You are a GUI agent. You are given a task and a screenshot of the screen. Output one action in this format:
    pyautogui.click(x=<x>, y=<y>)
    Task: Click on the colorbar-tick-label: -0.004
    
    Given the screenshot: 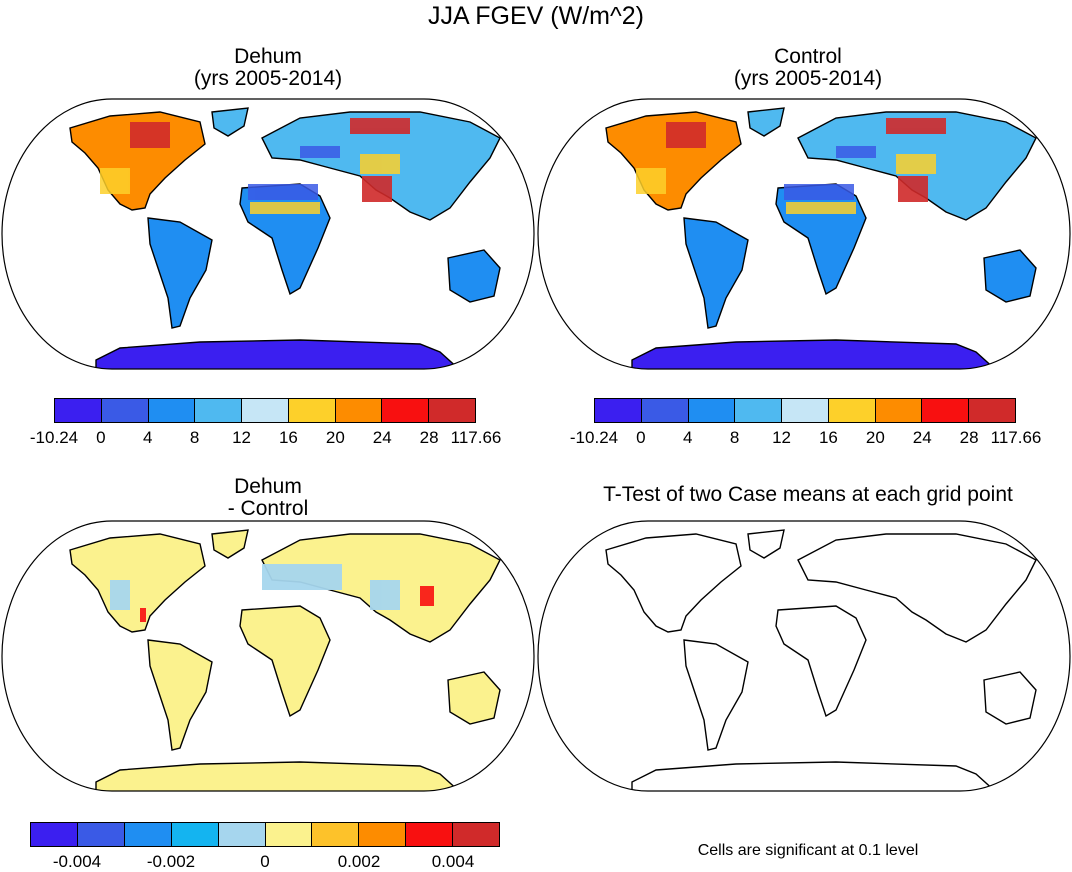 What is the action you would take?
    pyautogui.click(x=77, y=861)
    